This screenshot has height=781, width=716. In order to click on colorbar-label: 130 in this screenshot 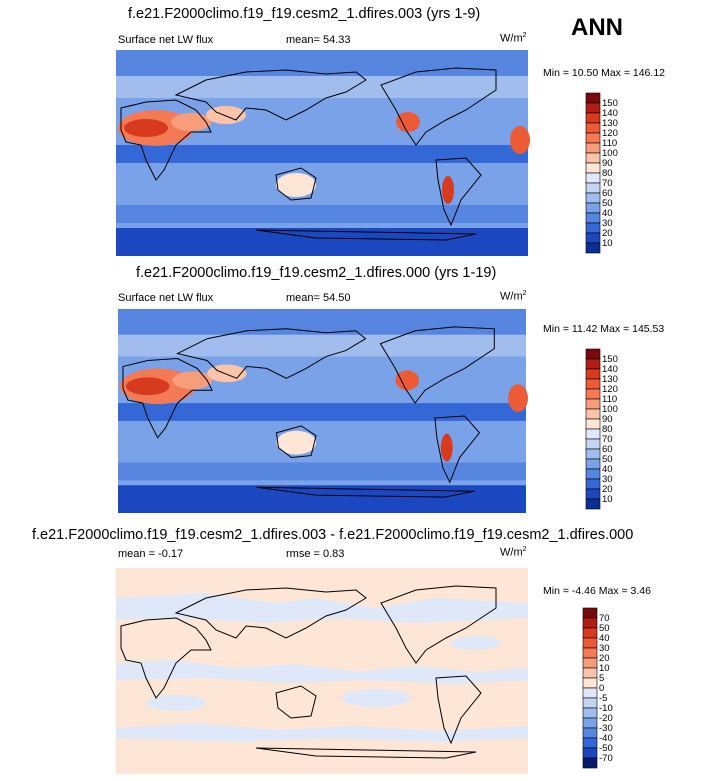, I will do `click(610, 123)`.